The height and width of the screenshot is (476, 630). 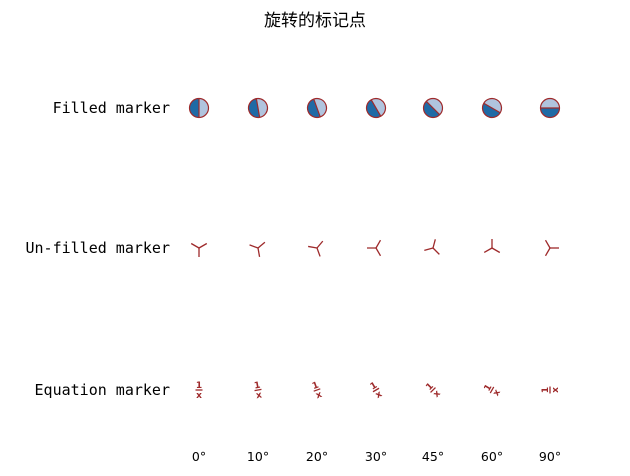 I want to click on angle-label-10: 10°, so click(x=258, y=456).